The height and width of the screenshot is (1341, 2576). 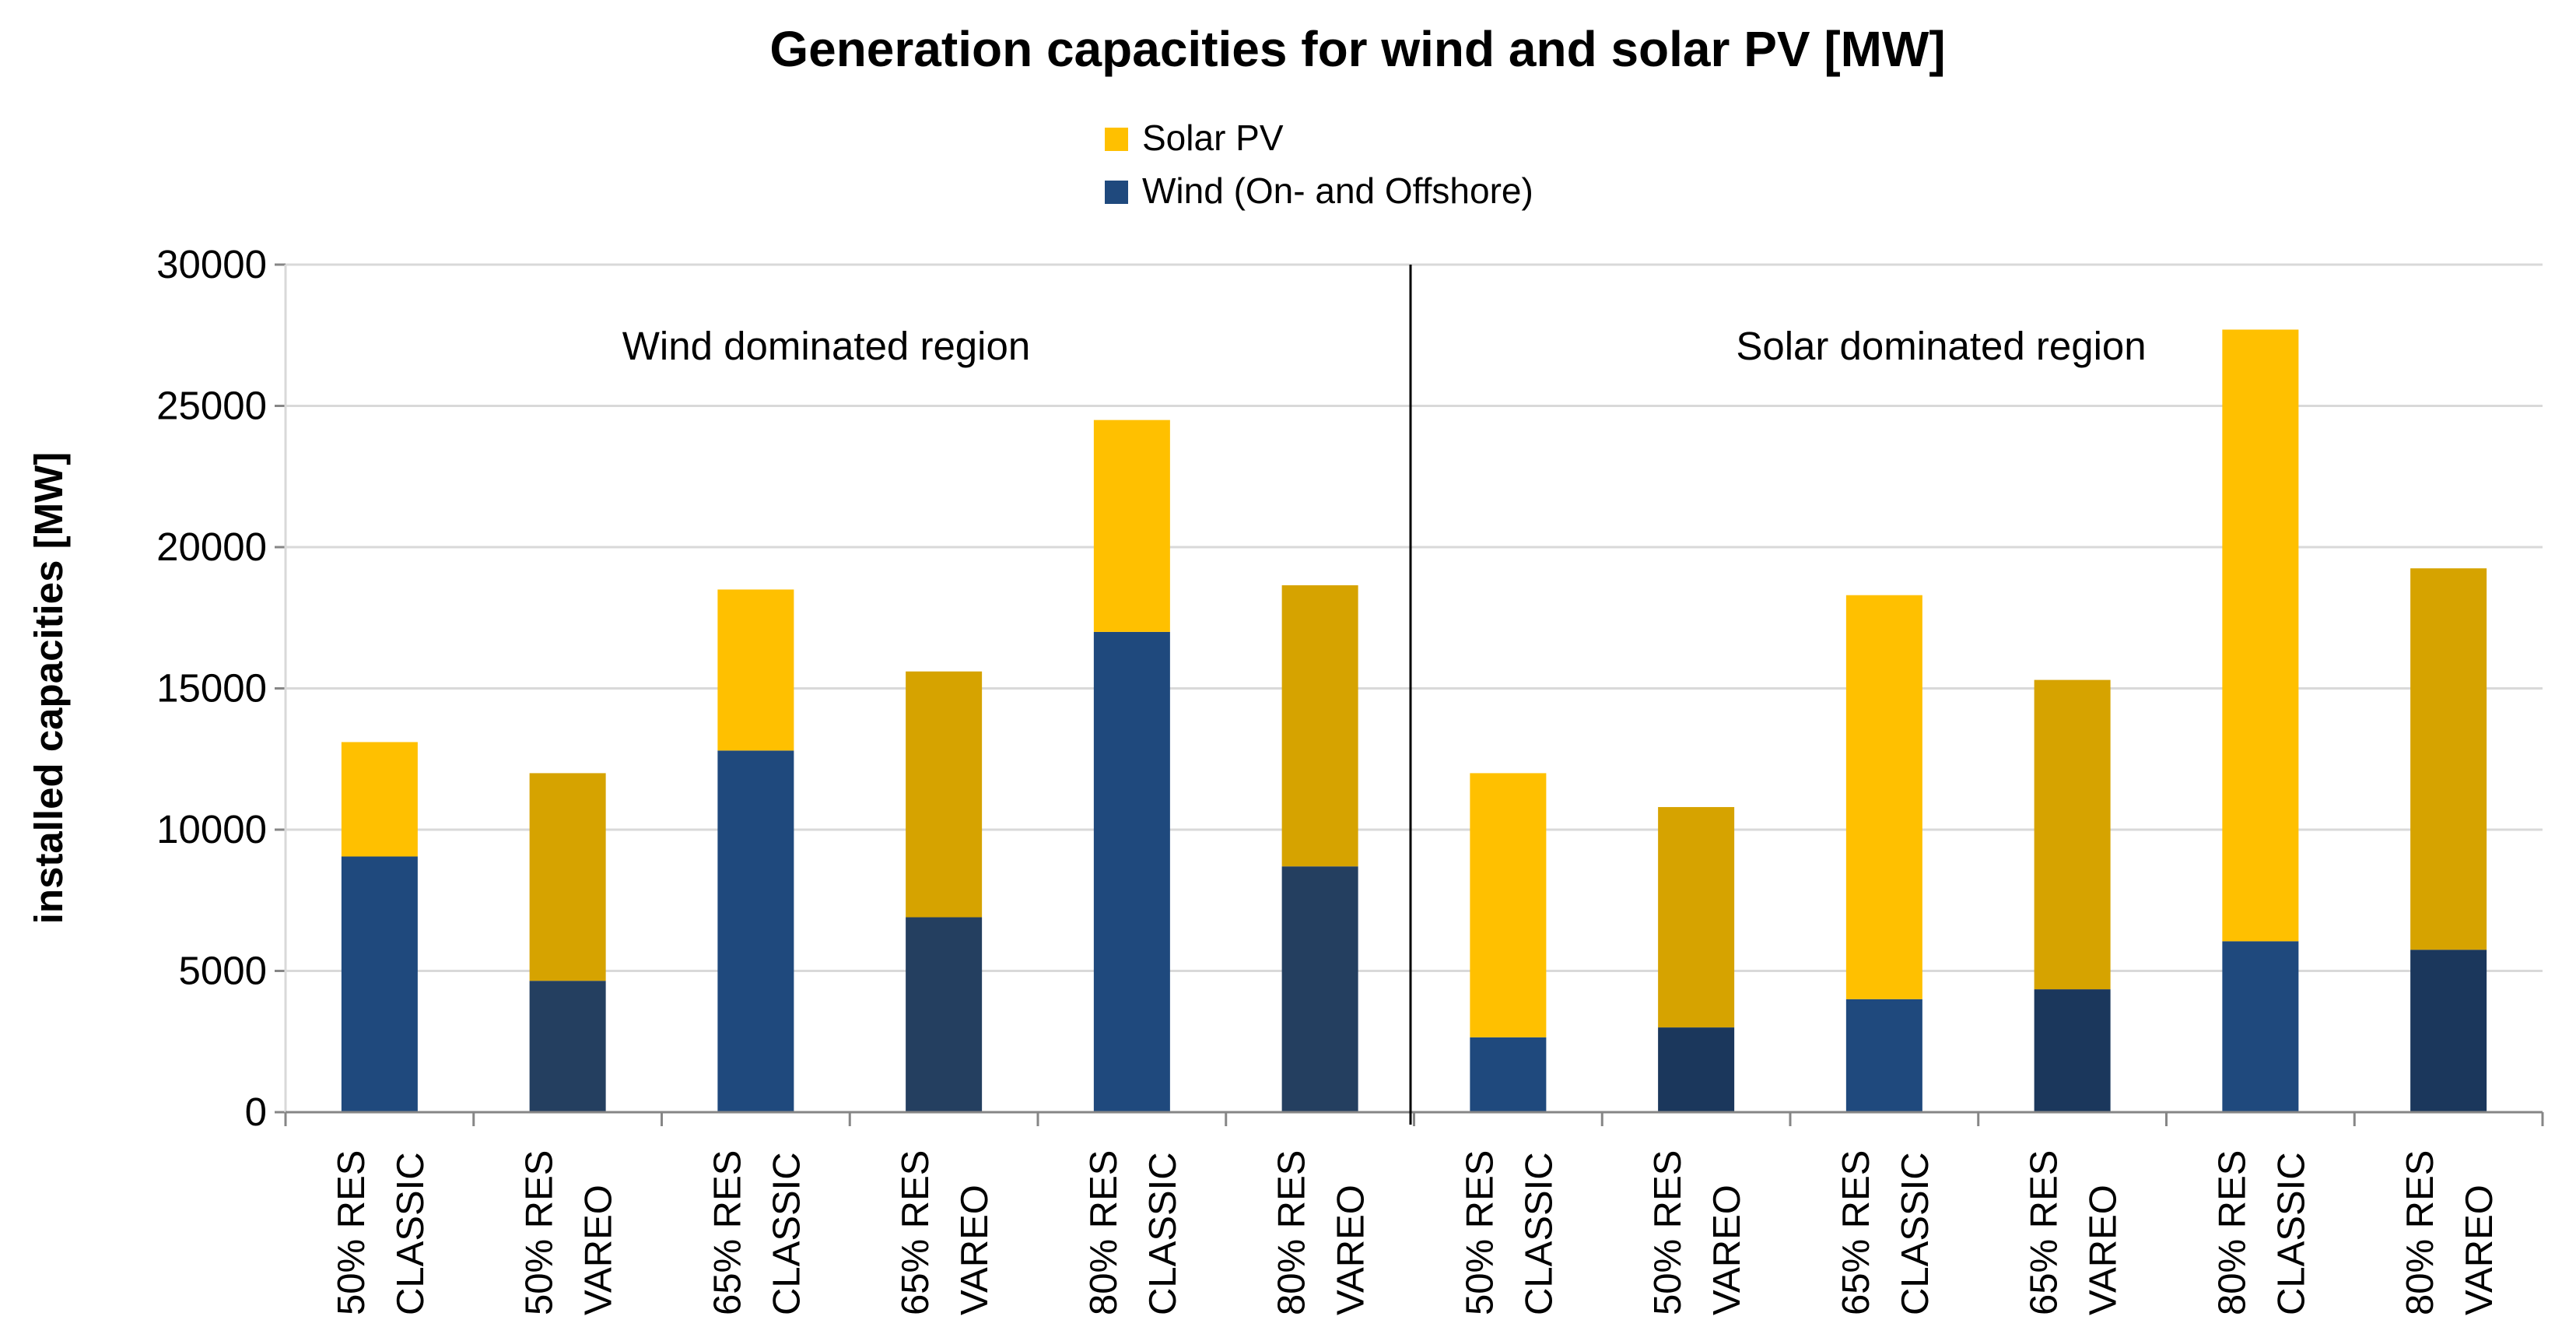 I want to click on legend-label-solar: Solar PV, so click(x=1213, y=138).